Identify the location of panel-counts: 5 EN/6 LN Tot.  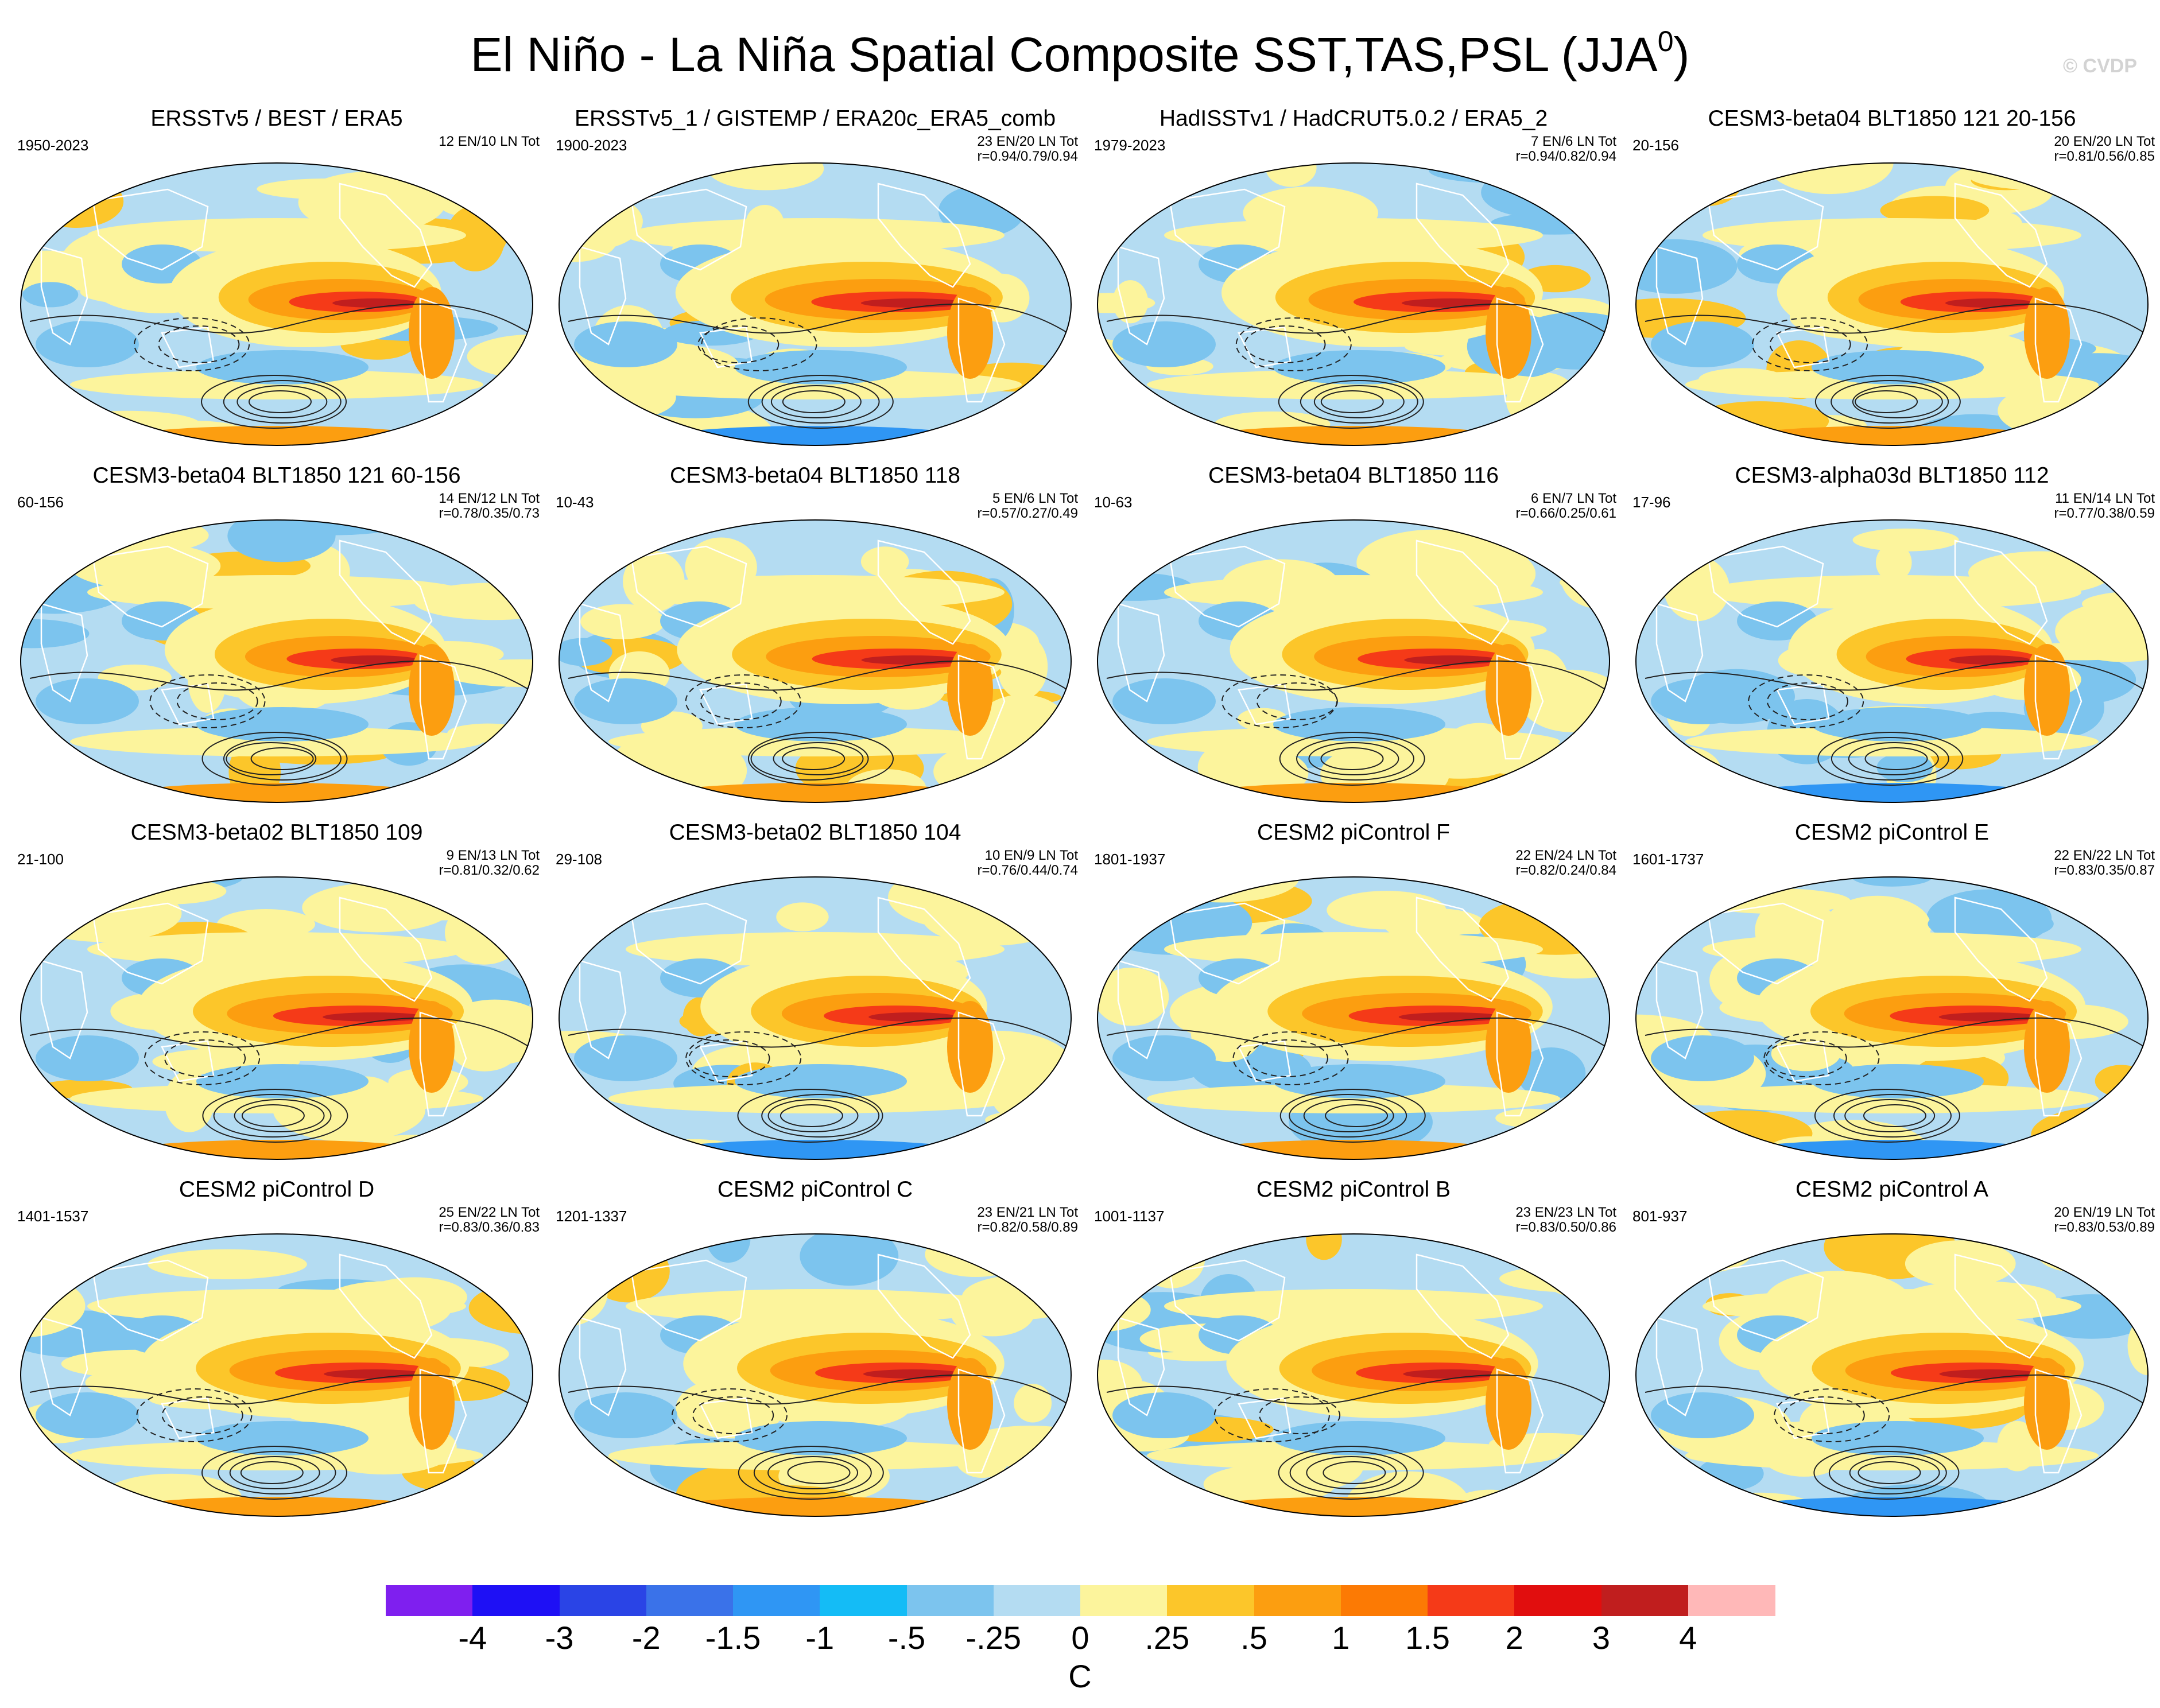
(1035, 498).